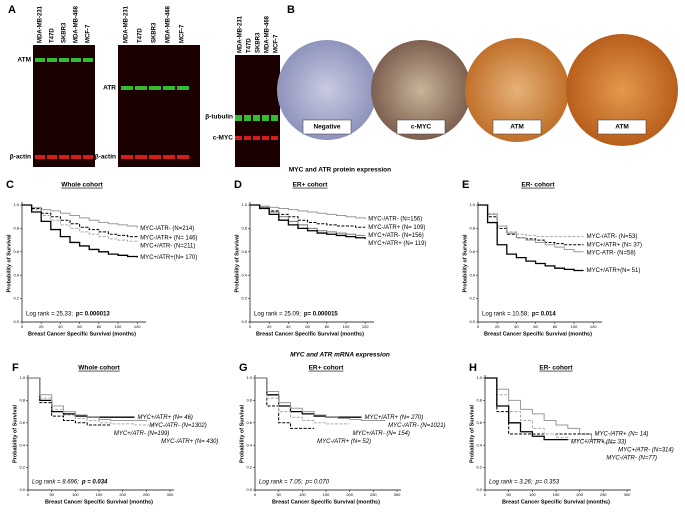 The width and height of the screenshot is (685, 524). I want to click on band-label: c-MYC, so click(223, 138).